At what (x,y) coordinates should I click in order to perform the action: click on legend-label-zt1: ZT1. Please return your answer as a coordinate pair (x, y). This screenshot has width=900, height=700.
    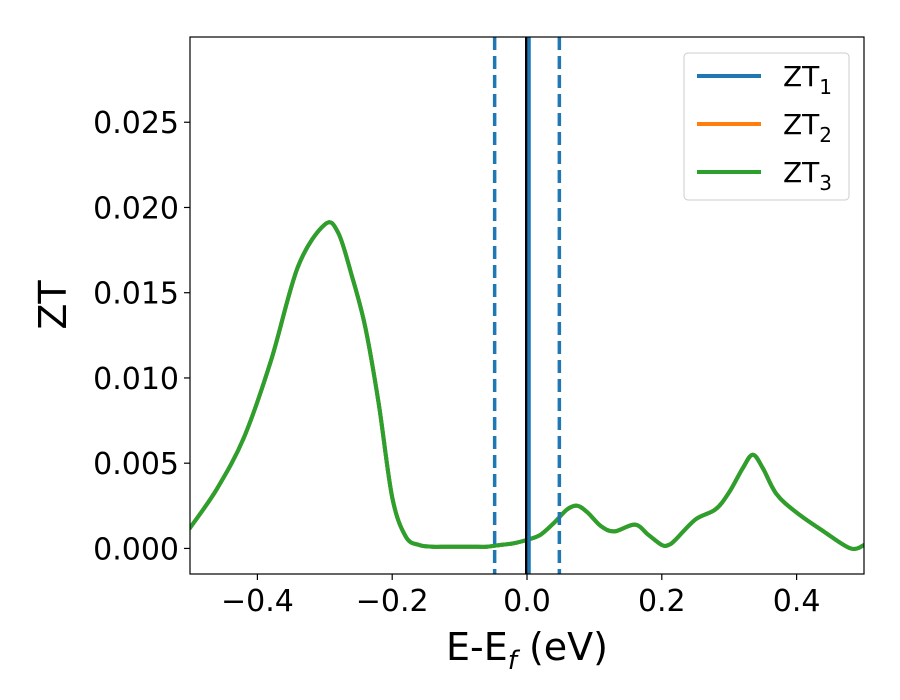
    Looking at the image, I should click on (807, 79).